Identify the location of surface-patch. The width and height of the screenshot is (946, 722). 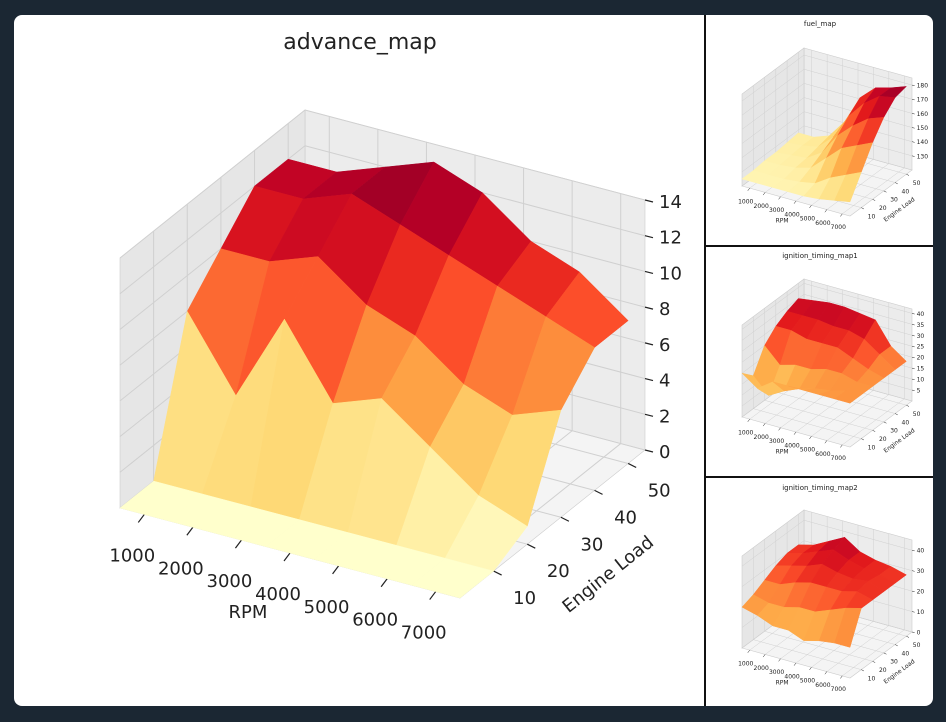
(848, 187).